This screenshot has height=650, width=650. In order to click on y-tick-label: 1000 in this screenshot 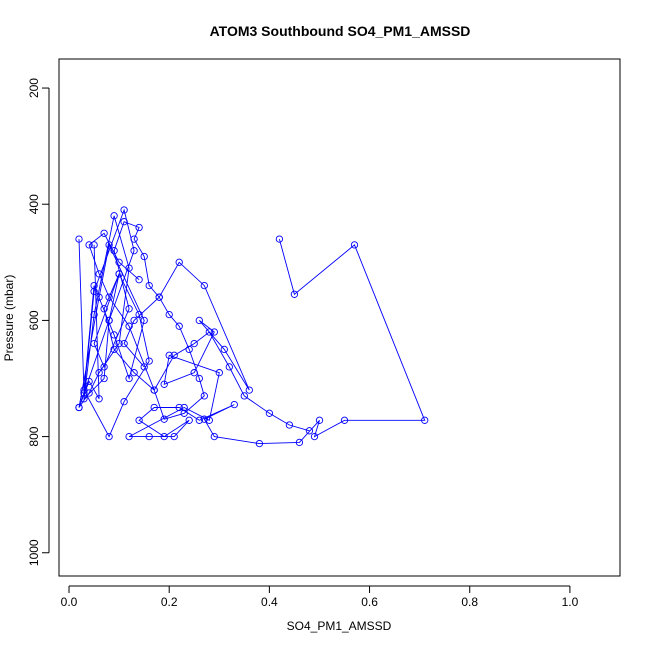, I will do `click(34, 552)`.